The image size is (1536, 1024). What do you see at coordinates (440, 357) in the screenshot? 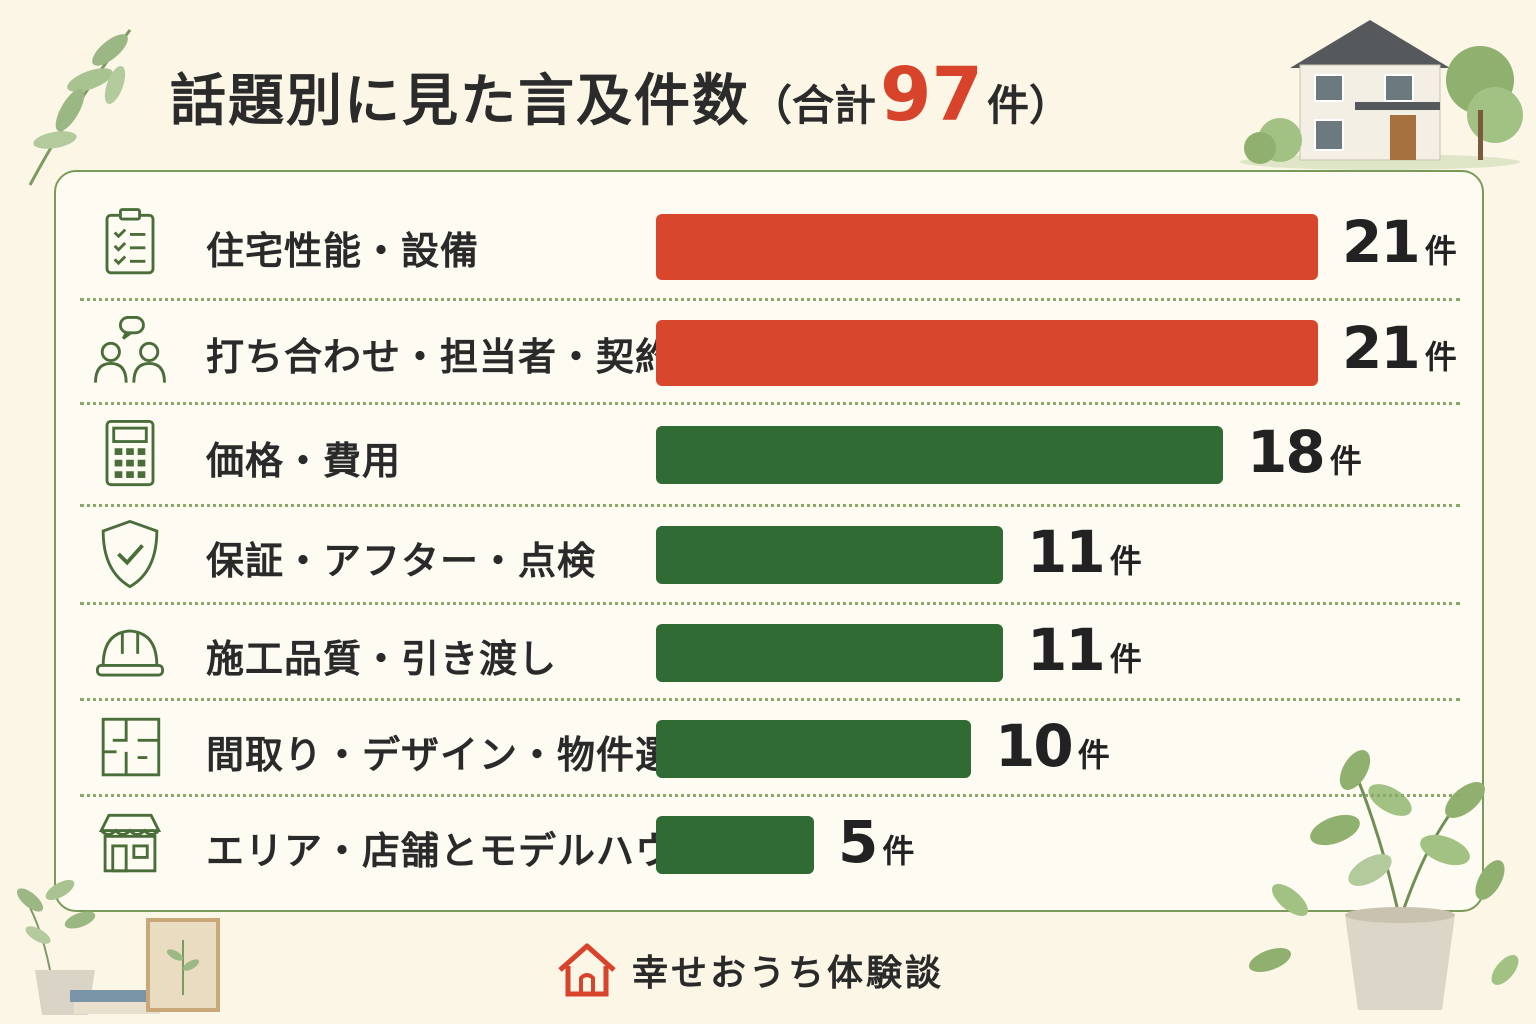
I see `row-label: 打ち合わせ・担当者・契約` at bounding box center [440, 357].